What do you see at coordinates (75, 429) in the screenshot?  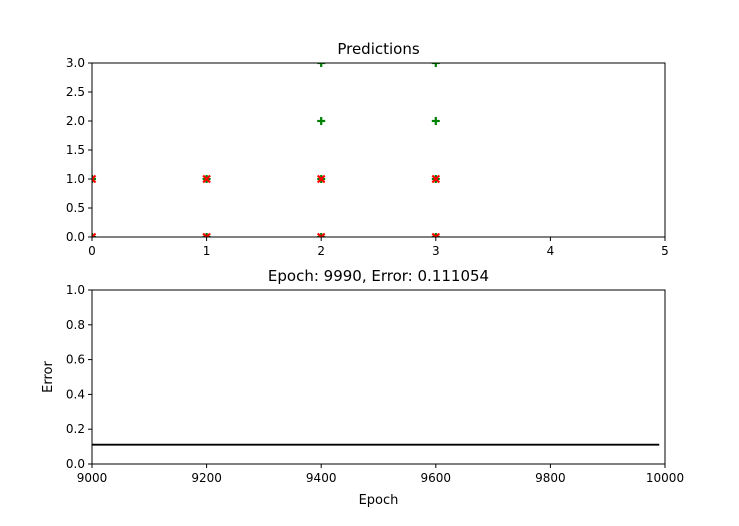 I see `error-y-tick-label: 0.2` at bounding box center [75, 429].